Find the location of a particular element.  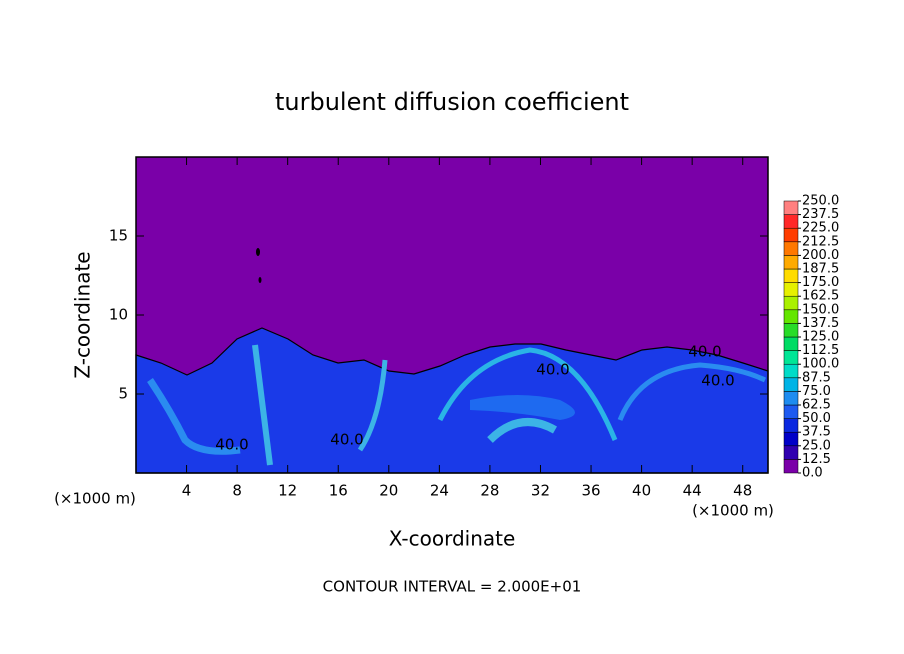

x-tick-label: 36 is located at coordinates (590, 491).